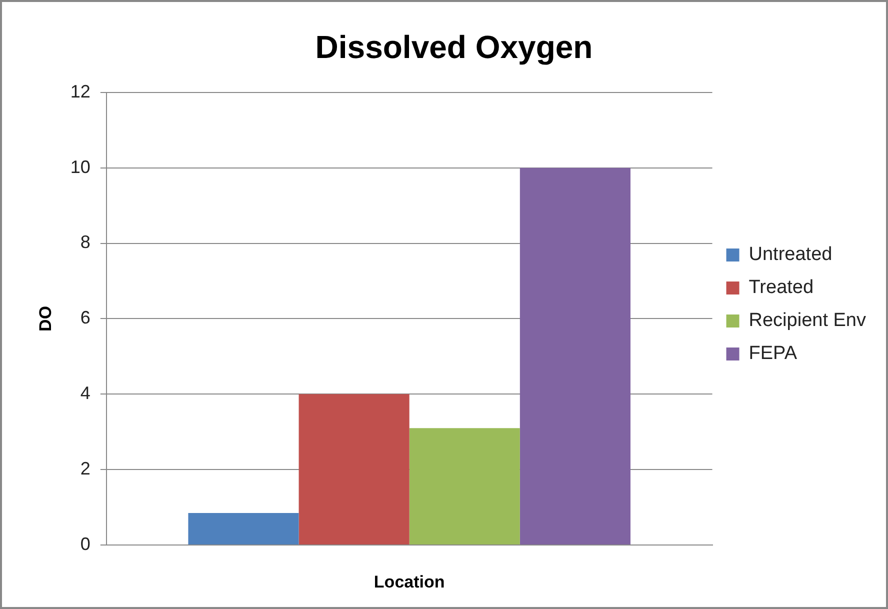 The width and height of the screenshot is (888, 609). I want to click on legend-label: FEPA, so click(773, 353).